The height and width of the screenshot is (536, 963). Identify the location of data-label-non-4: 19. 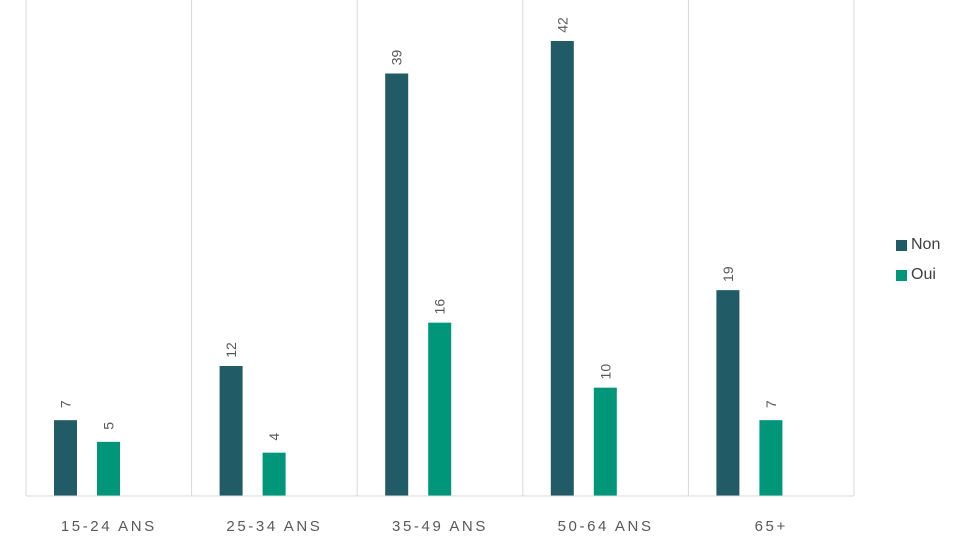
(728, 274).